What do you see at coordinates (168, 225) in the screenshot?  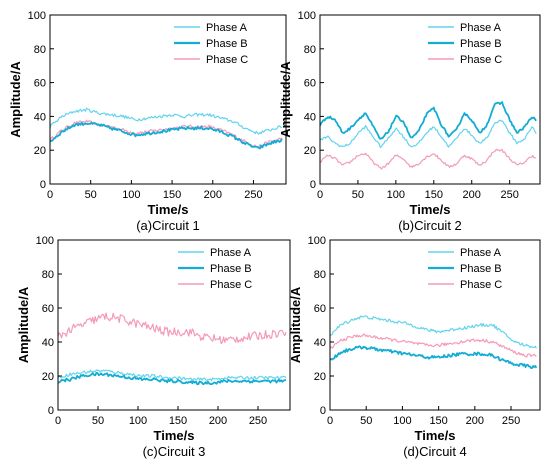 I see `panel-caption: (a)Circuit 1` at bounding box center [168, 225].